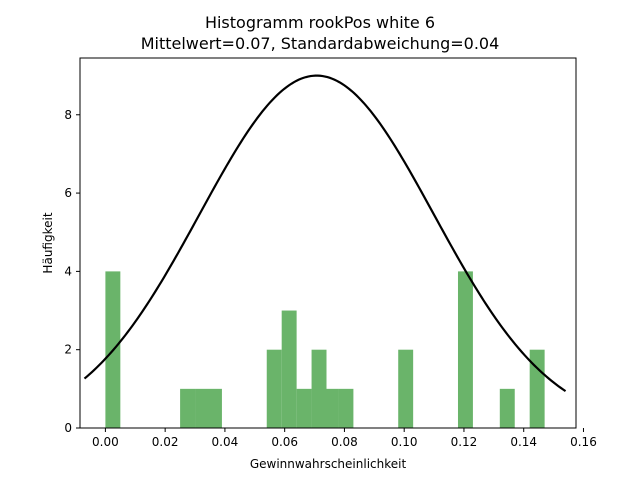  Describe the element at coordinates (320, 22) in the screenshot. I see `chart-title-line1: Histogramm rookPos white 6` at that location.